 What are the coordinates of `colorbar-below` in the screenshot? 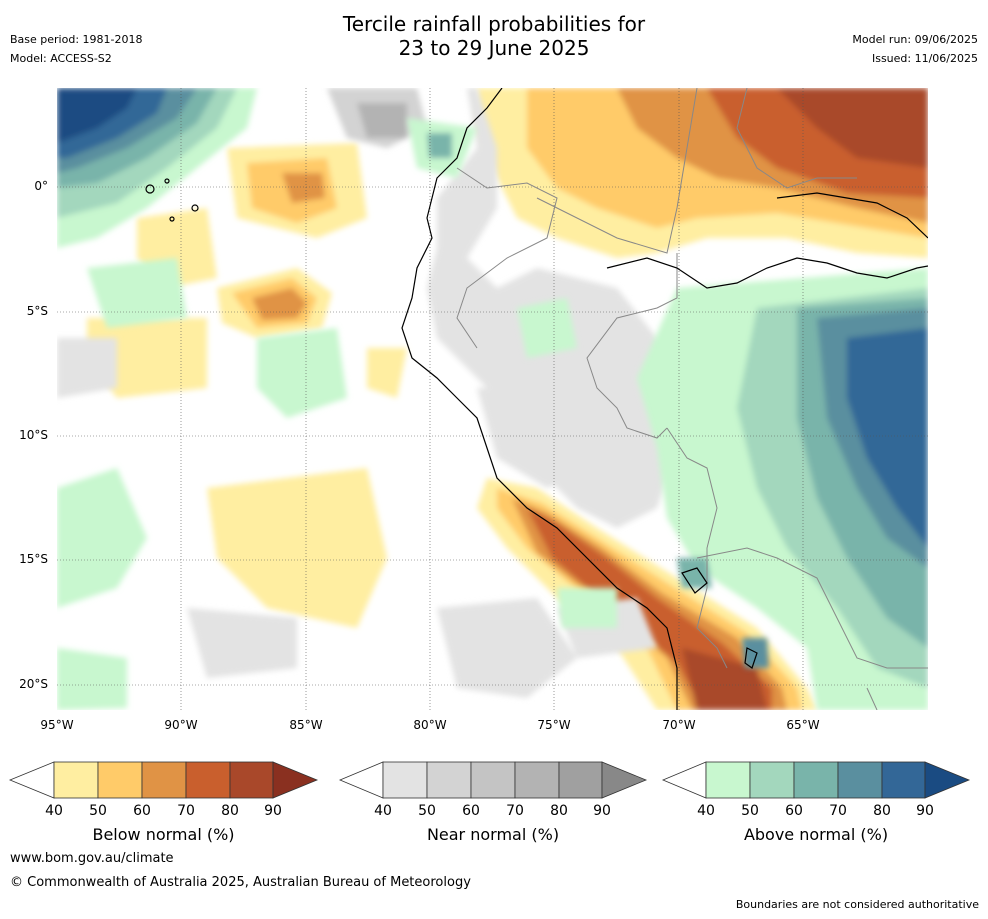 It's located at (163, 780).